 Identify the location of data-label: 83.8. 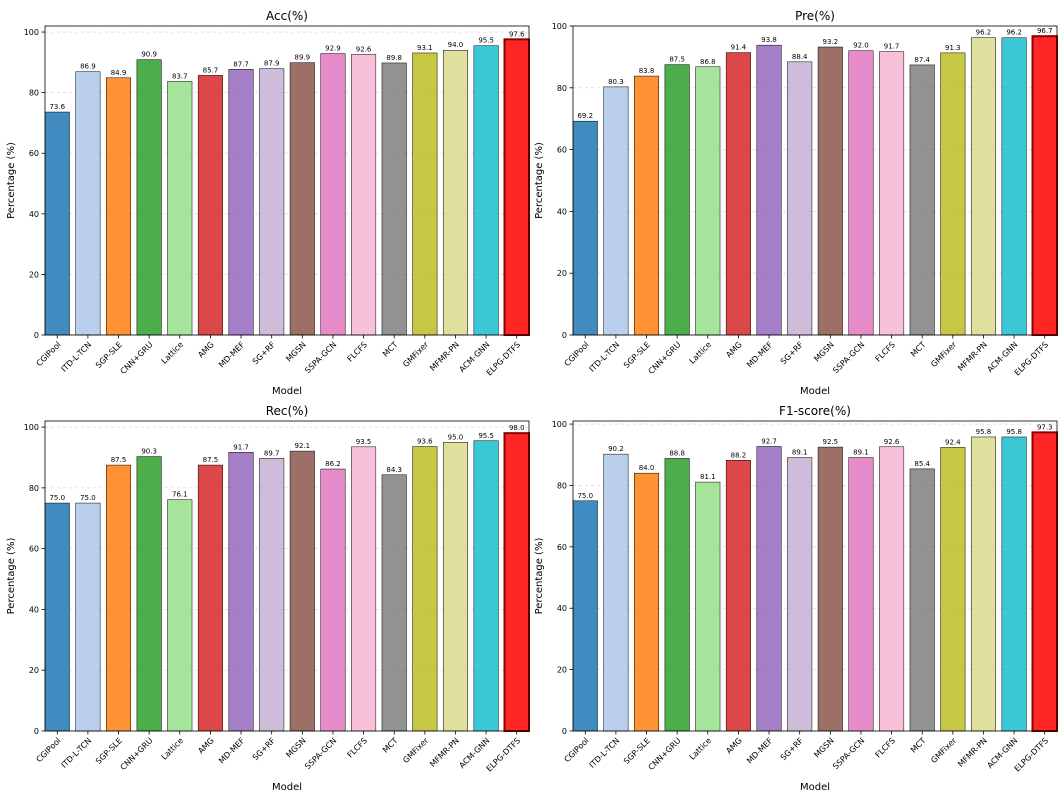
(647, 71).